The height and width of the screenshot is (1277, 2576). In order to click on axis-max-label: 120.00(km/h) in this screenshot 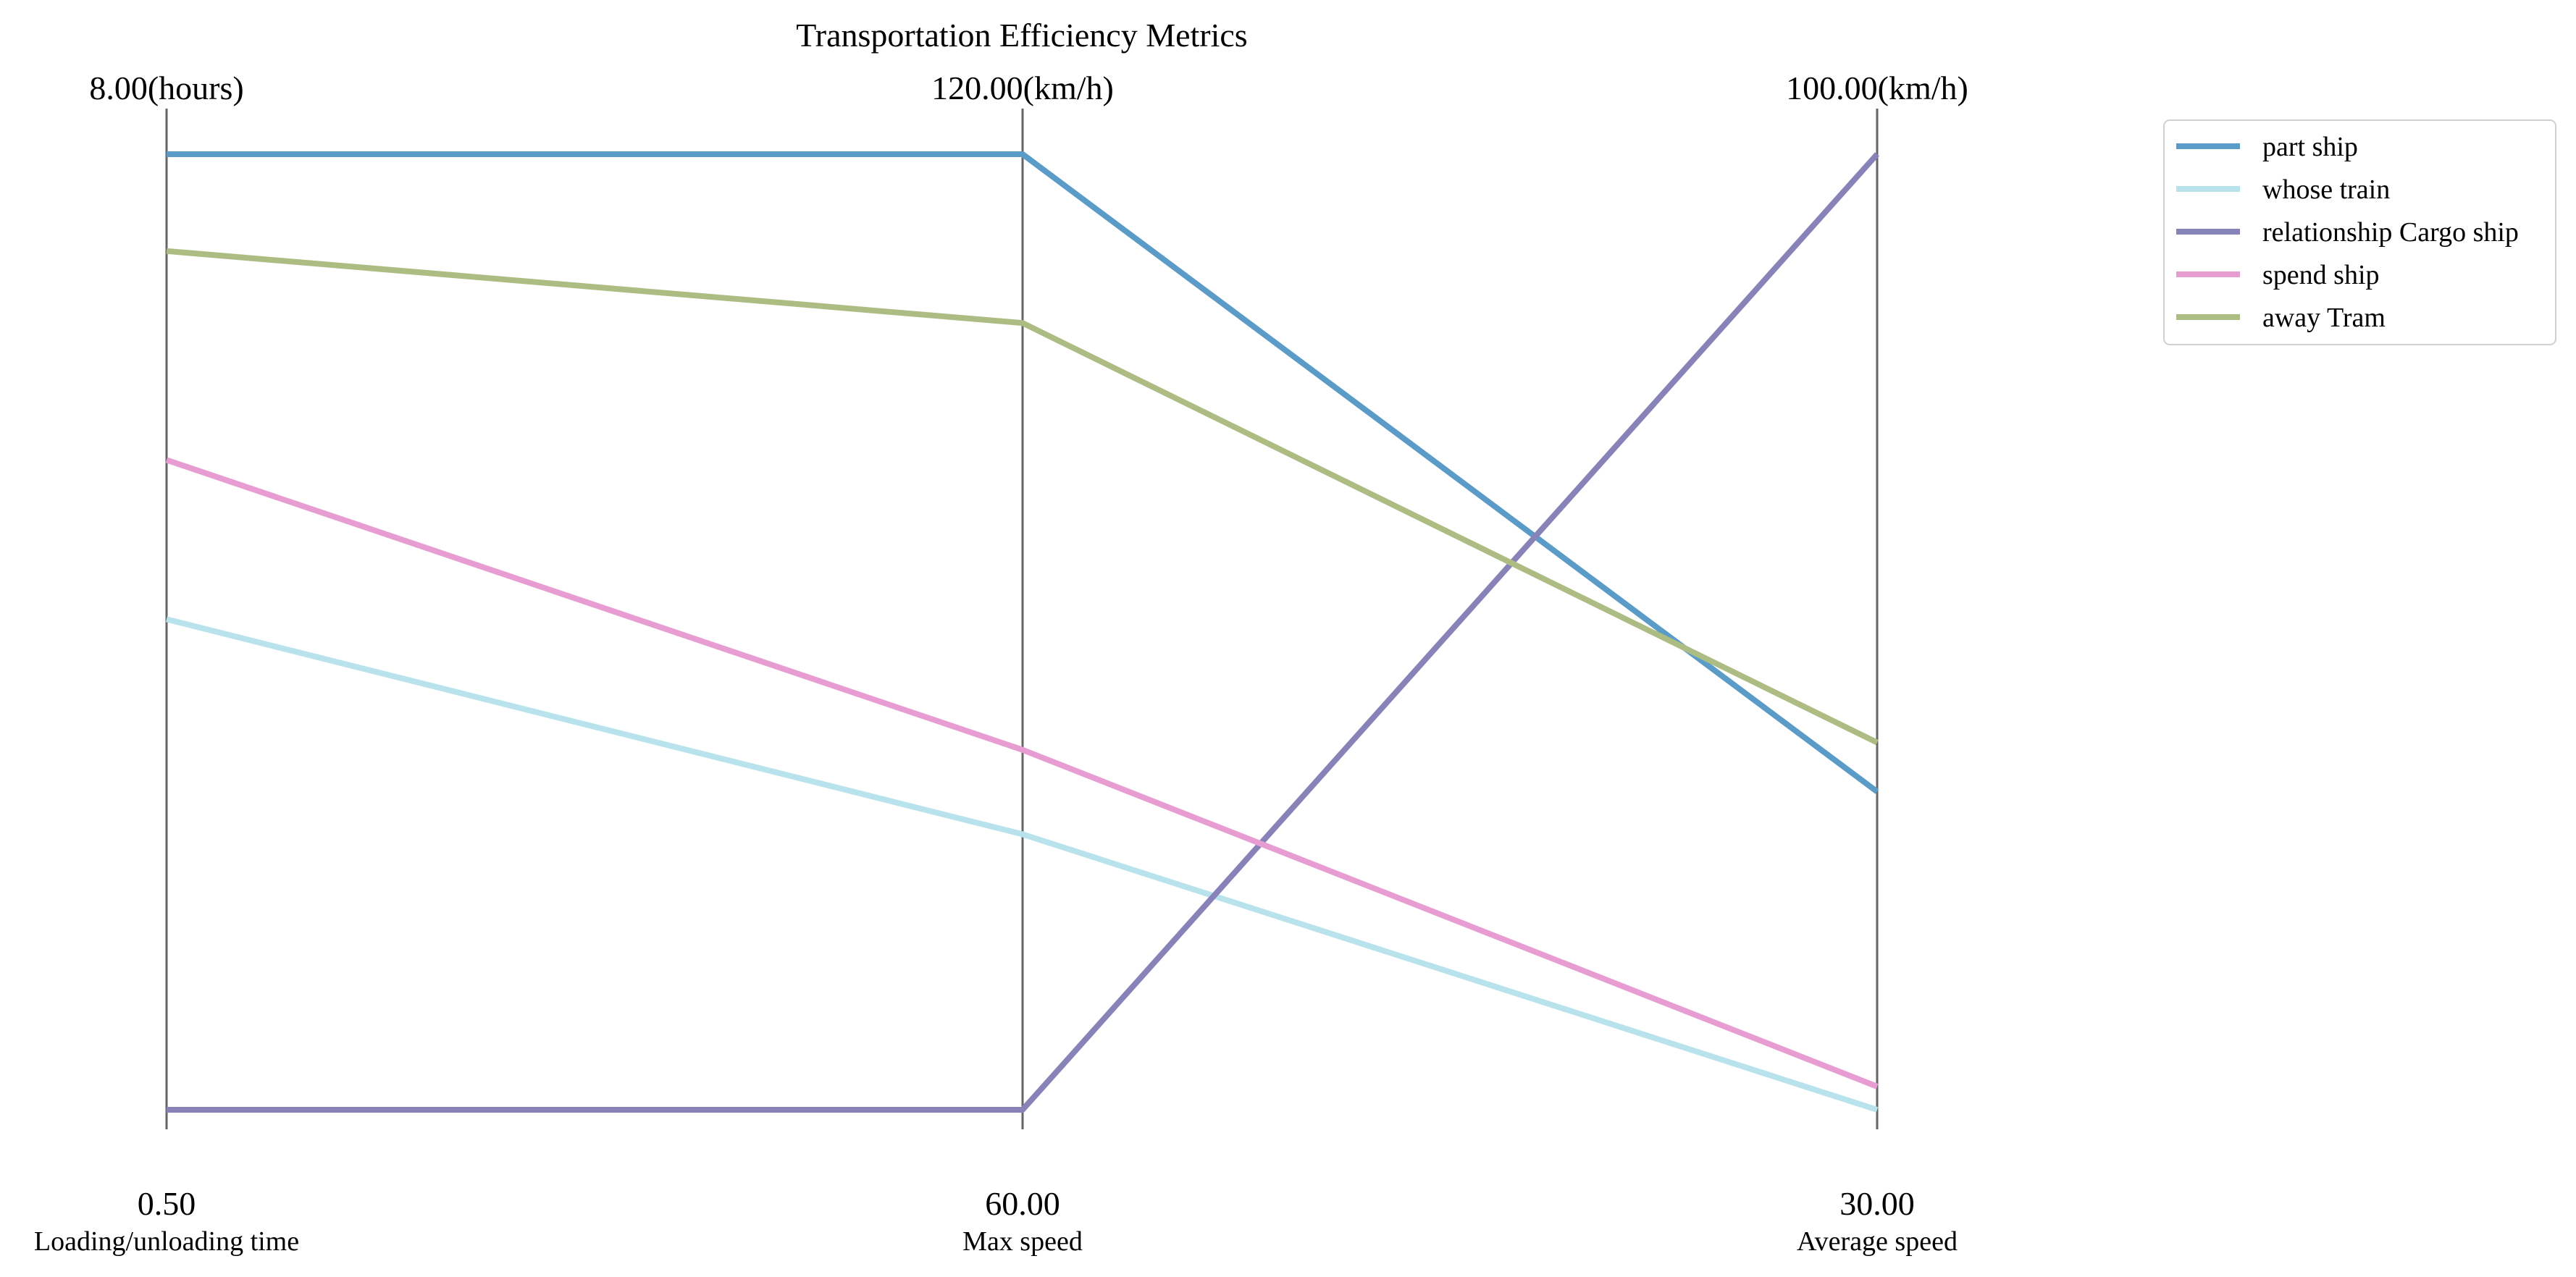, I will do `click(1022, 87)`.